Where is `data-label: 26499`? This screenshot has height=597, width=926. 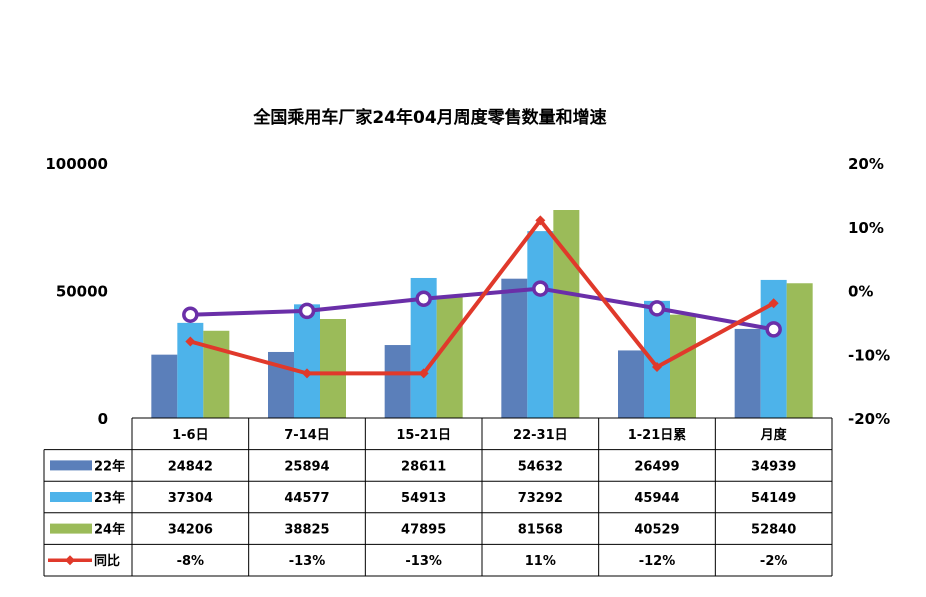
data-label: 26499 is located at coordinates (656, 466).